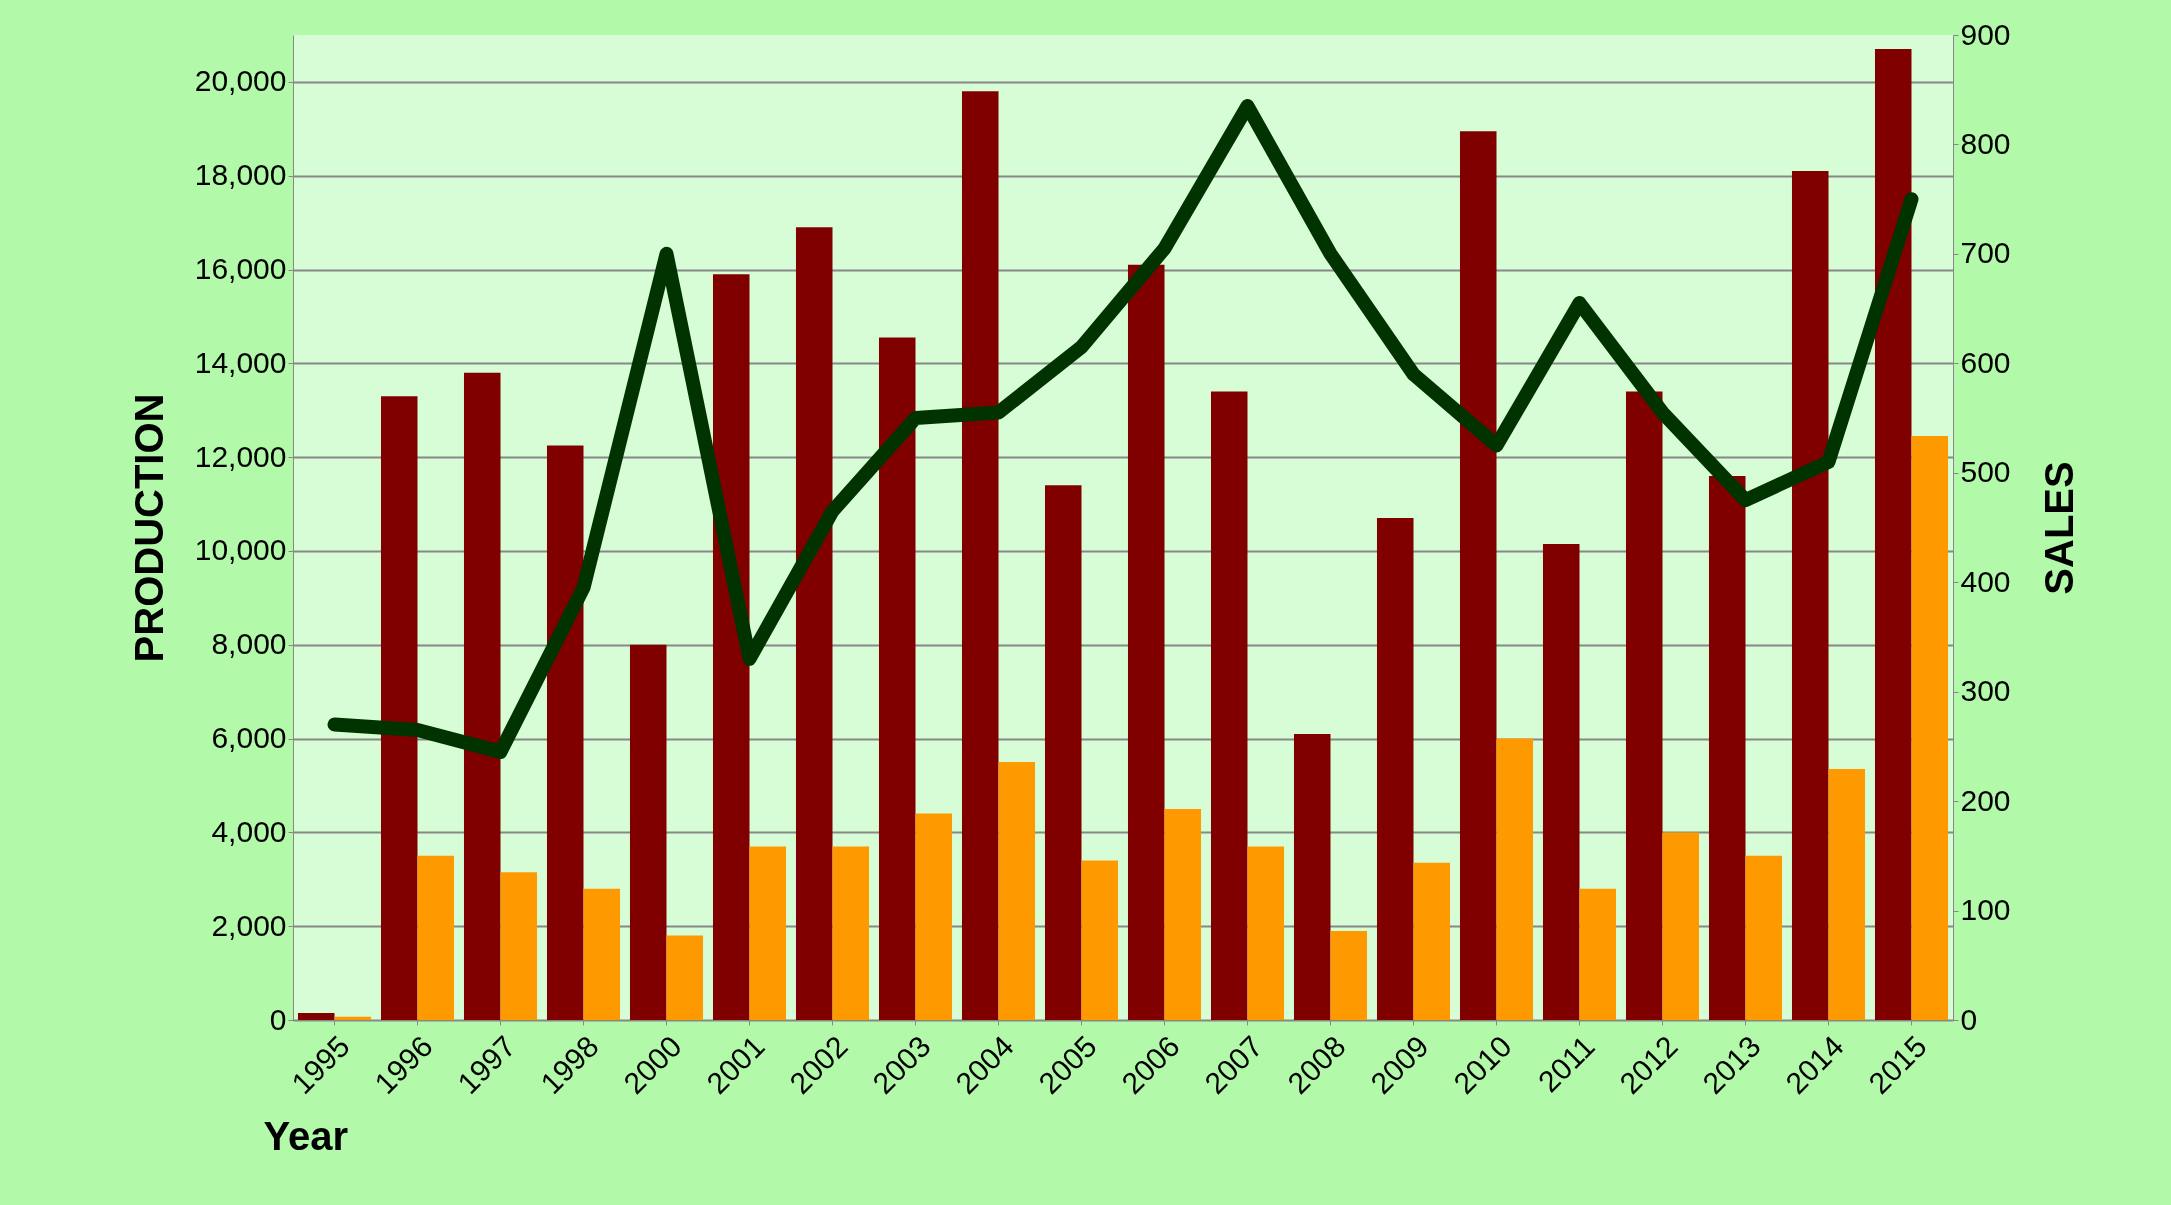 The width and height of the screenshot is (2171, 1205). I want to click on y2-tick-label: 300, so click(1985, 691).